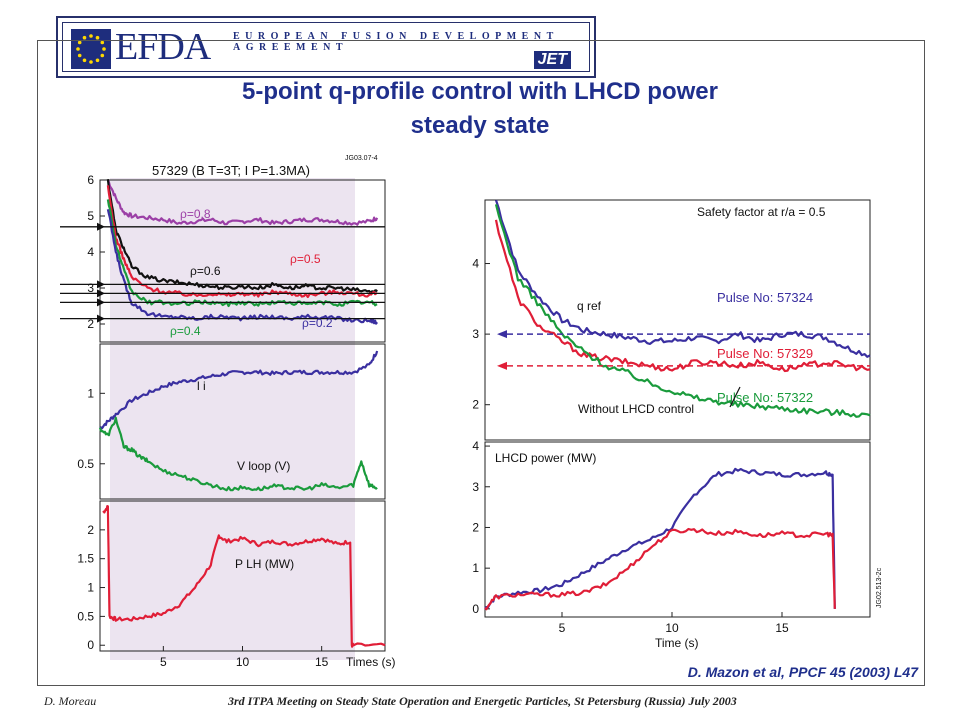 The width and height of the screenshot is (960, 720). What do you see at coordinates (765, 297) in the screenshot?
I see `pulse-label: Pulse No: 57324` at bounding box center [765, 297].